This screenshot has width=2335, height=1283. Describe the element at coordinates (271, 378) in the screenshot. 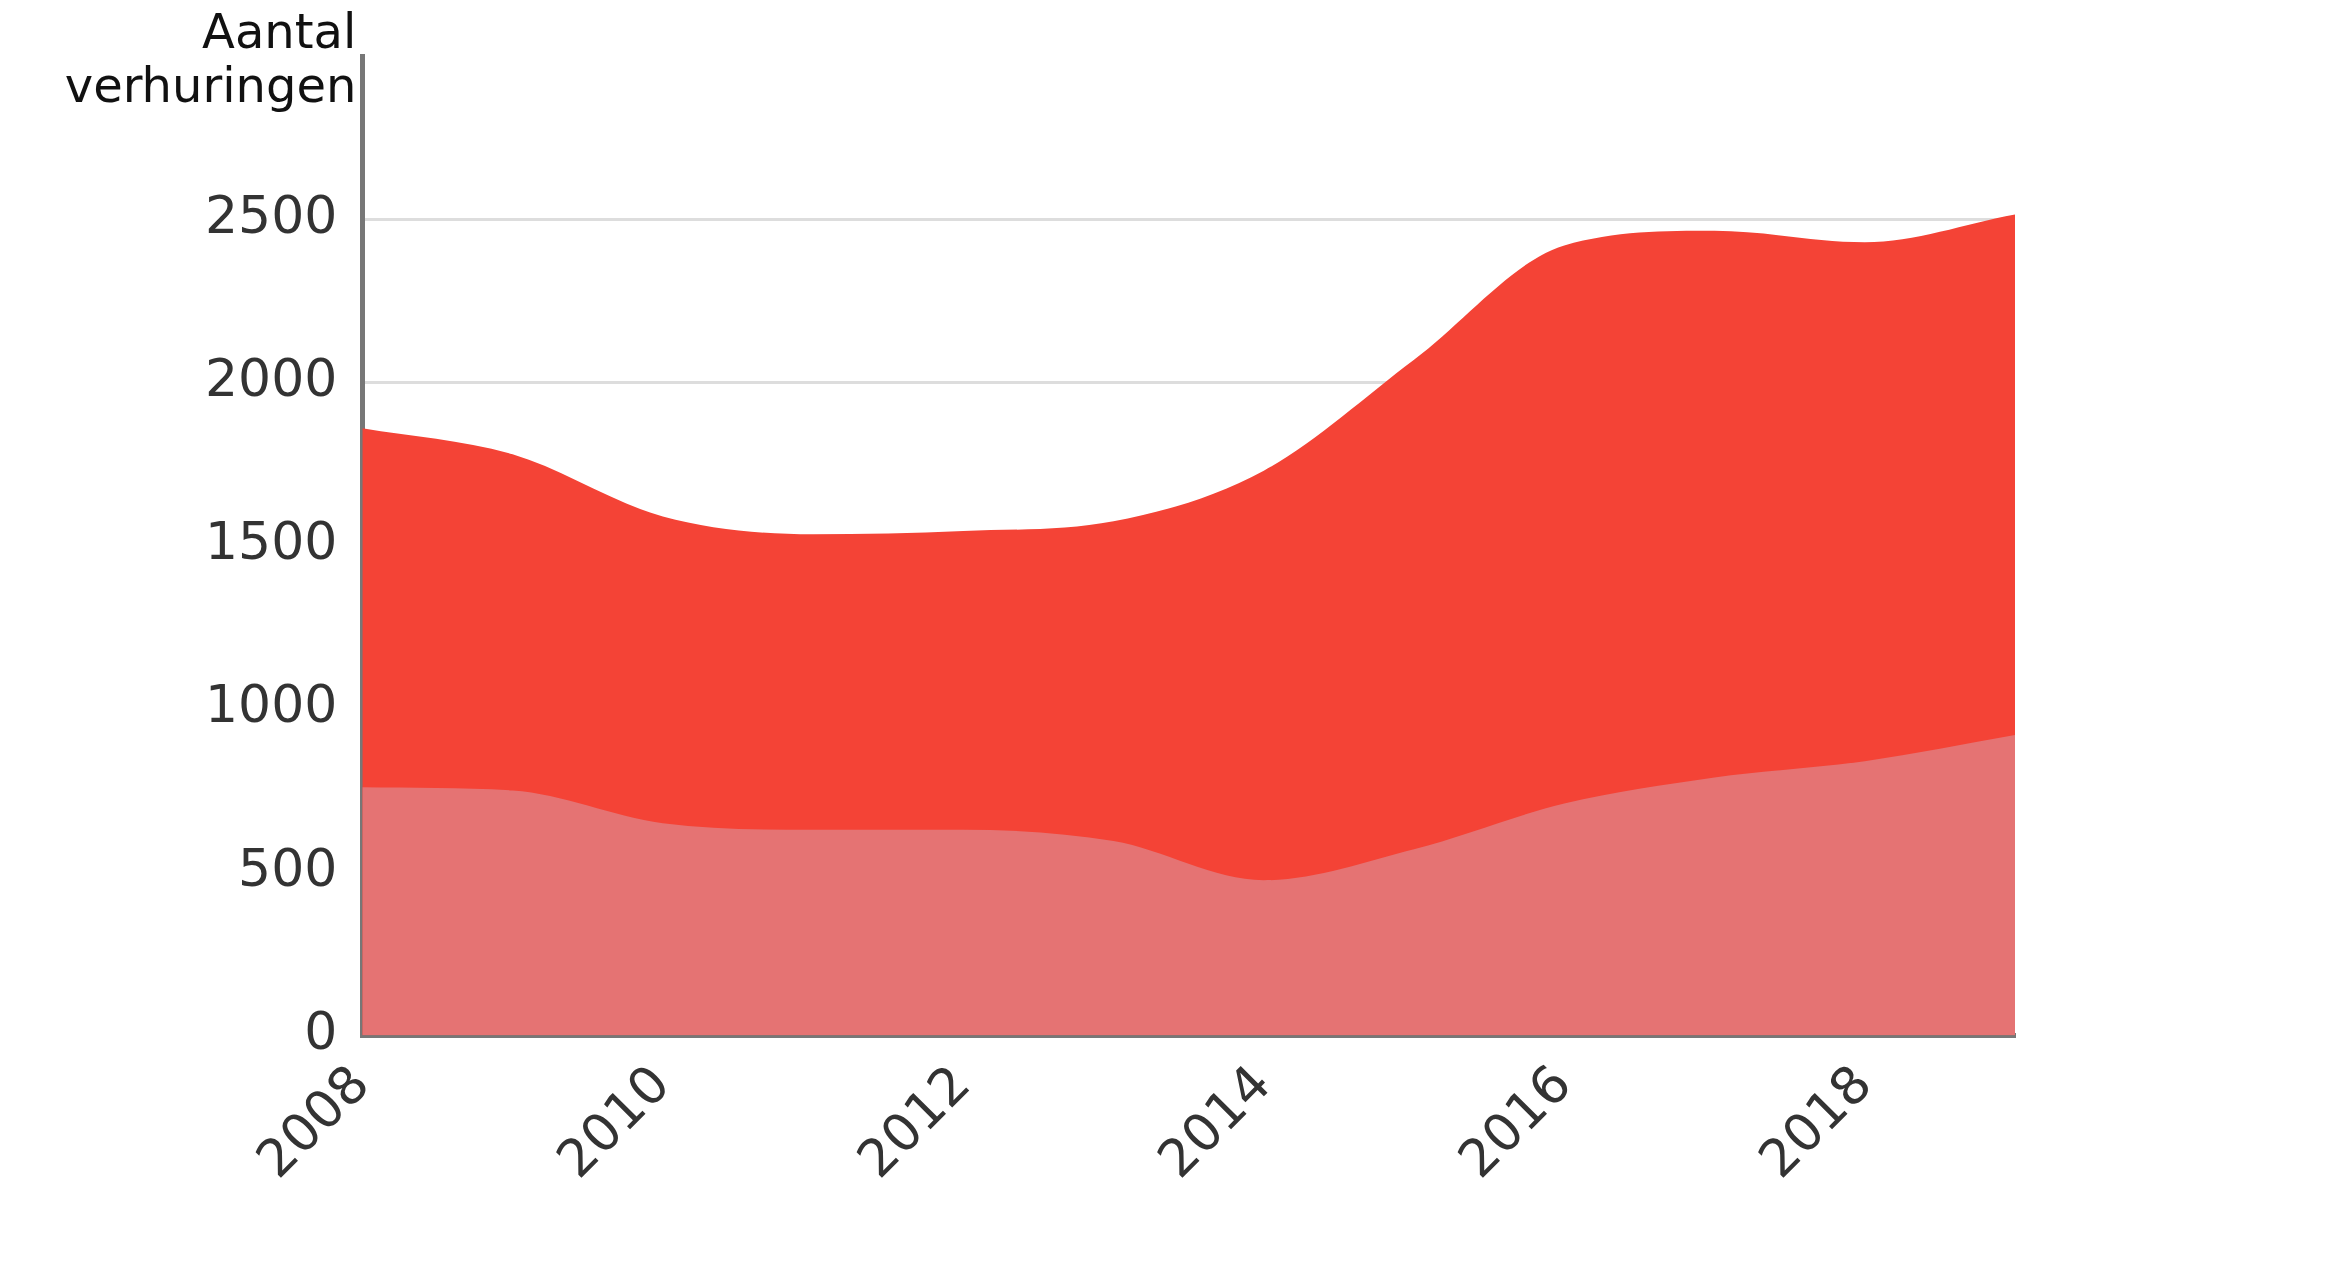

I see `y-tick-label: 2000` at that location.